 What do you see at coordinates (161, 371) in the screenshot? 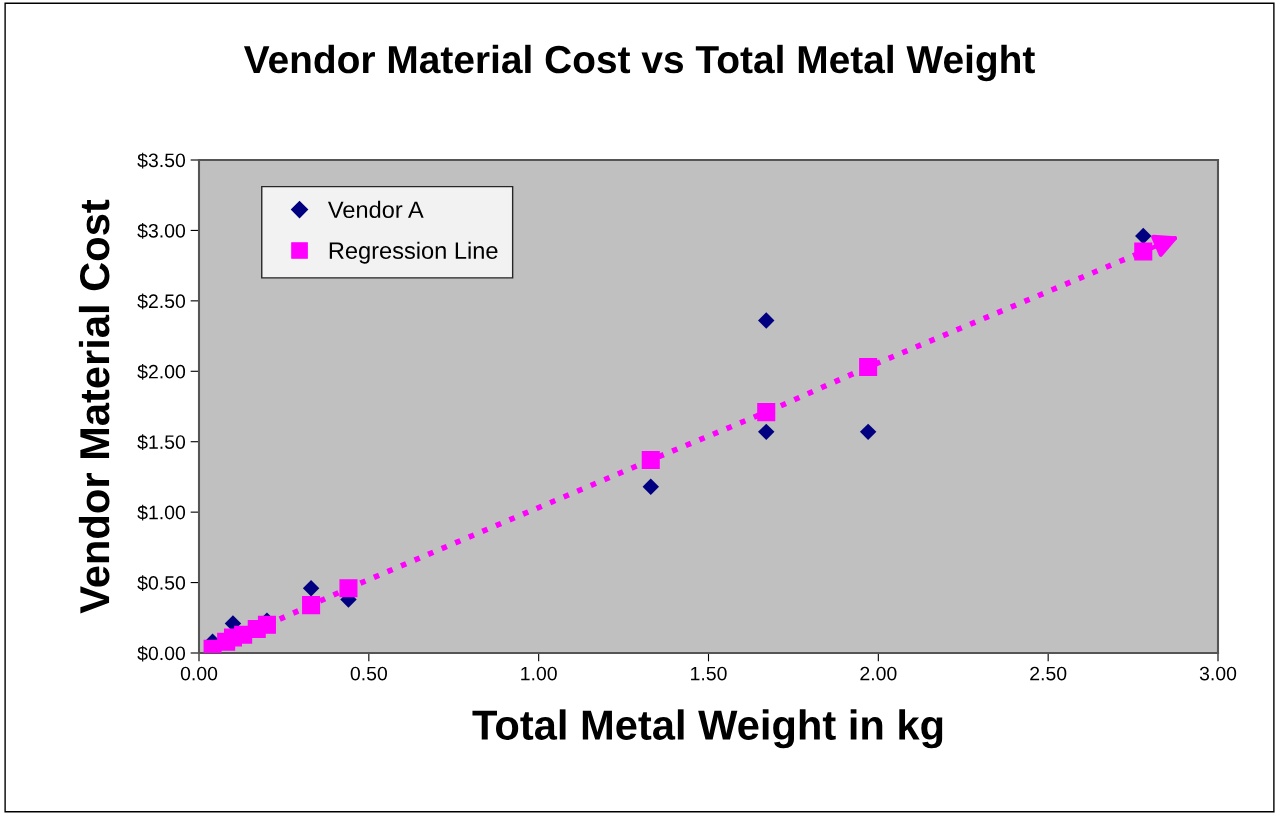
I see `y-tick-label: $2.00` at bounding box center [161, 371].